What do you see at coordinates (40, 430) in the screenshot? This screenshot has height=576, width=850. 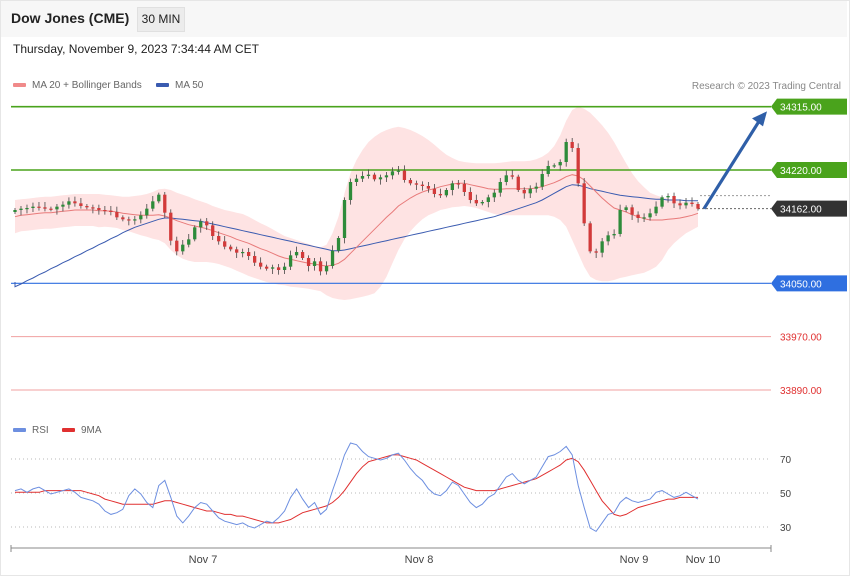 I see `rsi-legend-label: RSI` at bounding box center [40, 430].